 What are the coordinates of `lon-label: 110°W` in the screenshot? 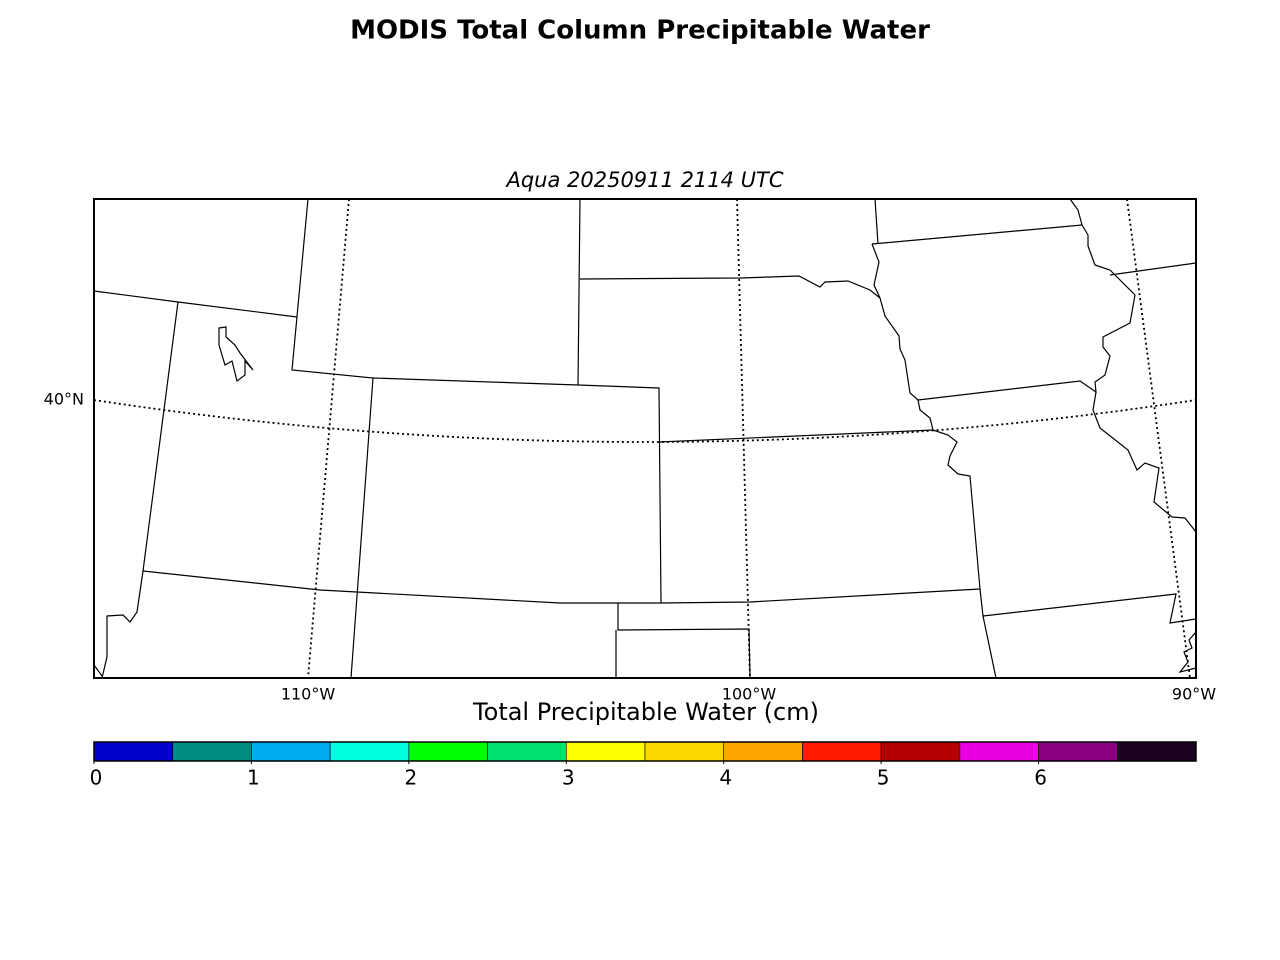 It's located at (308, 694).